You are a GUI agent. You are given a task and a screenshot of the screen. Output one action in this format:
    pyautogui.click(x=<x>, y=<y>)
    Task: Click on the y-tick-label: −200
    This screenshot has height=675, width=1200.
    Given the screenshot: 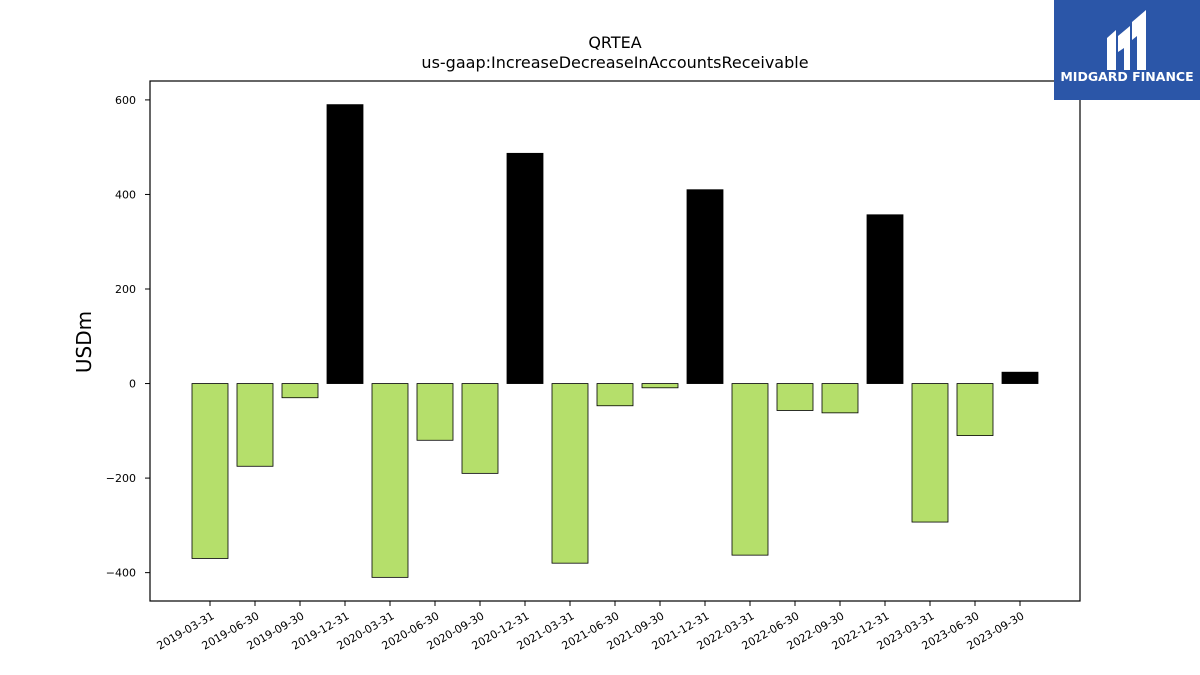 What is the action you would take?
    pyautogui.click(x=121, y=478)
    